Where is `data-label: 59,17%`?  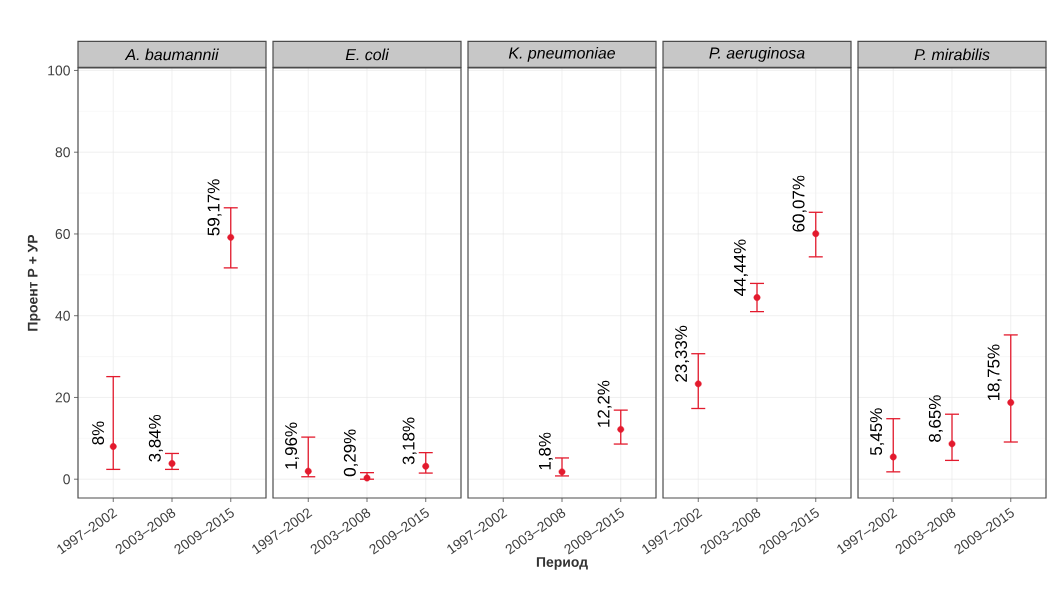
data-label: 59,17% is located at coordinates (214, 207).